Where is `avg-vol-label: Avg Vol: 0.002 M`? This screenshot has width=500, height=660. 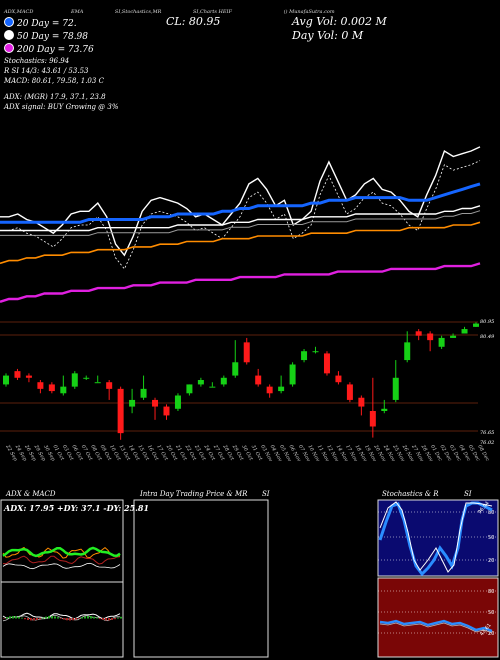 avg-vol-label: Avg Vol: 0.002 M is located at coordinates (339, 21).